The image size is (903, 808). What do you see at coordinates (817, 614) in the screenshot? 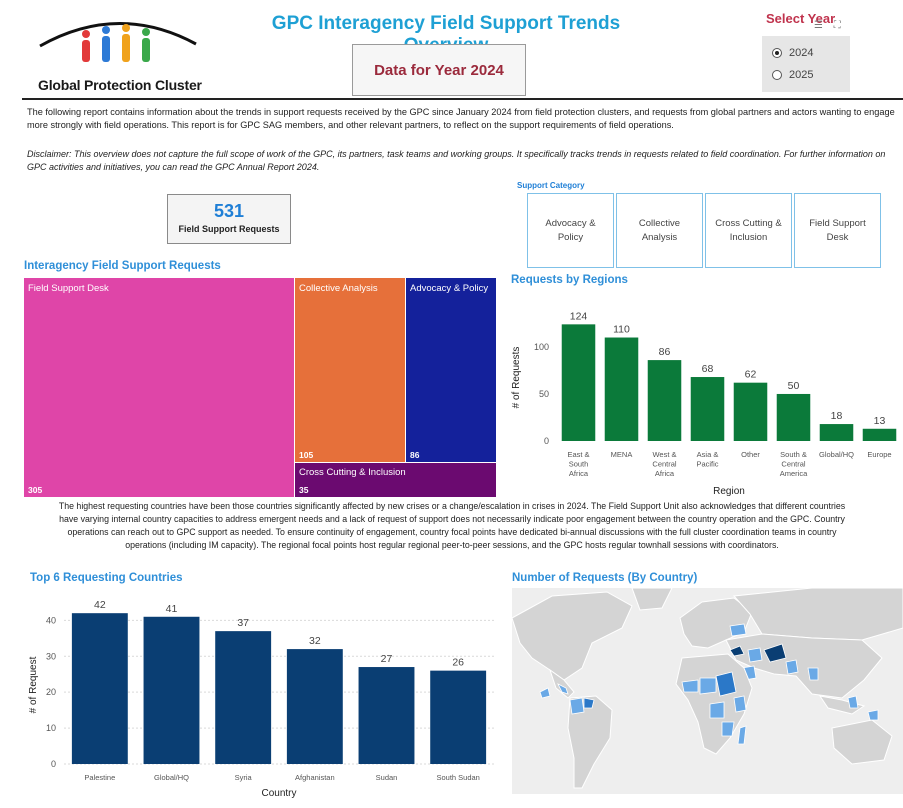
I see `map-land-north-asia` at bounding box center [817, 614].